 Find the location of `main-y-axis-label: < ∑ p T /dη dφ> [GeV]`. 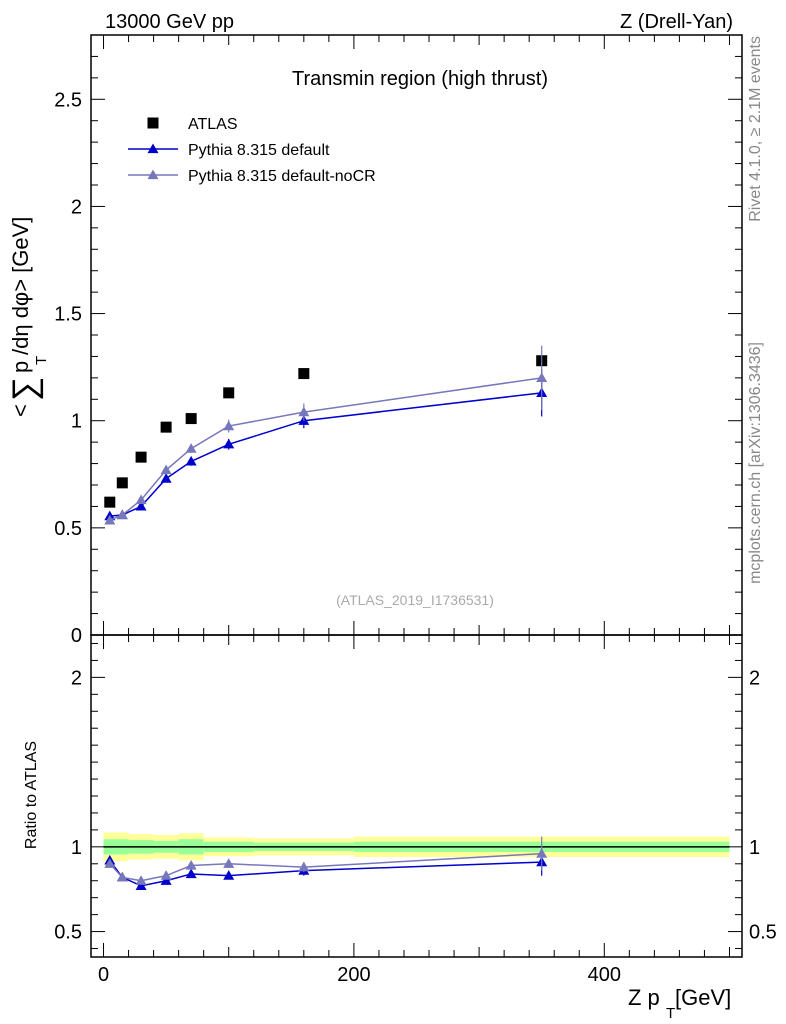

main-y-axis-label: < ∑ p T /dη dφ> [GeV] is located at coordinates (28, 317).